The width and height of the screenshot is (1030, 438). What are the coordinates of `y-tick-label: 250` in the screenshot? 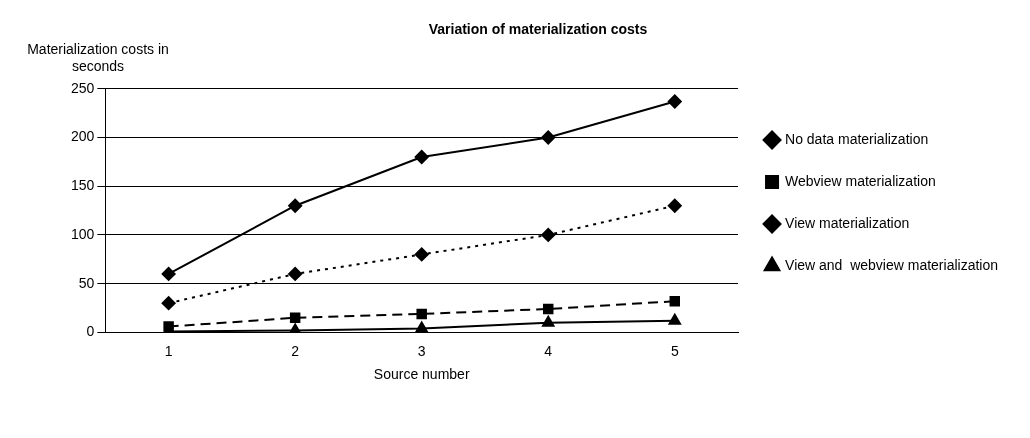 It's located at (83, 87).